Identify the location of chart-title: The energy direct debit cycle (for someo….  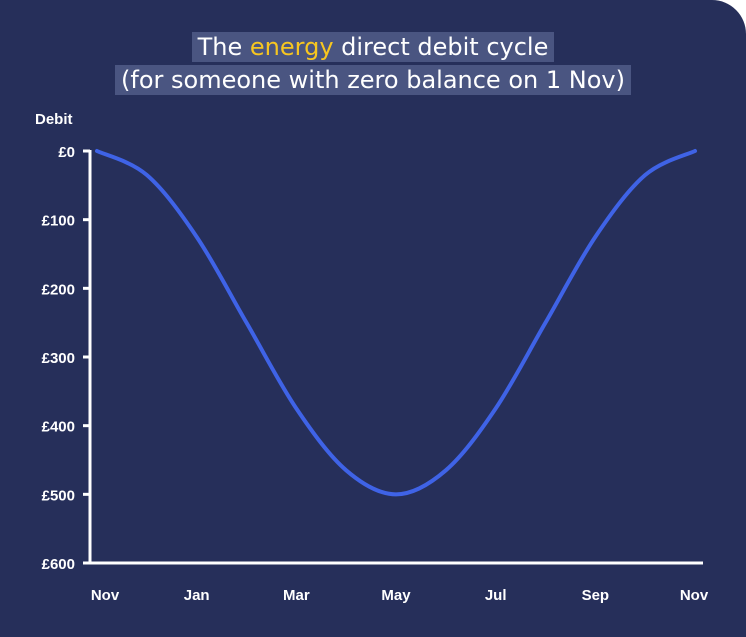
(373, 65).